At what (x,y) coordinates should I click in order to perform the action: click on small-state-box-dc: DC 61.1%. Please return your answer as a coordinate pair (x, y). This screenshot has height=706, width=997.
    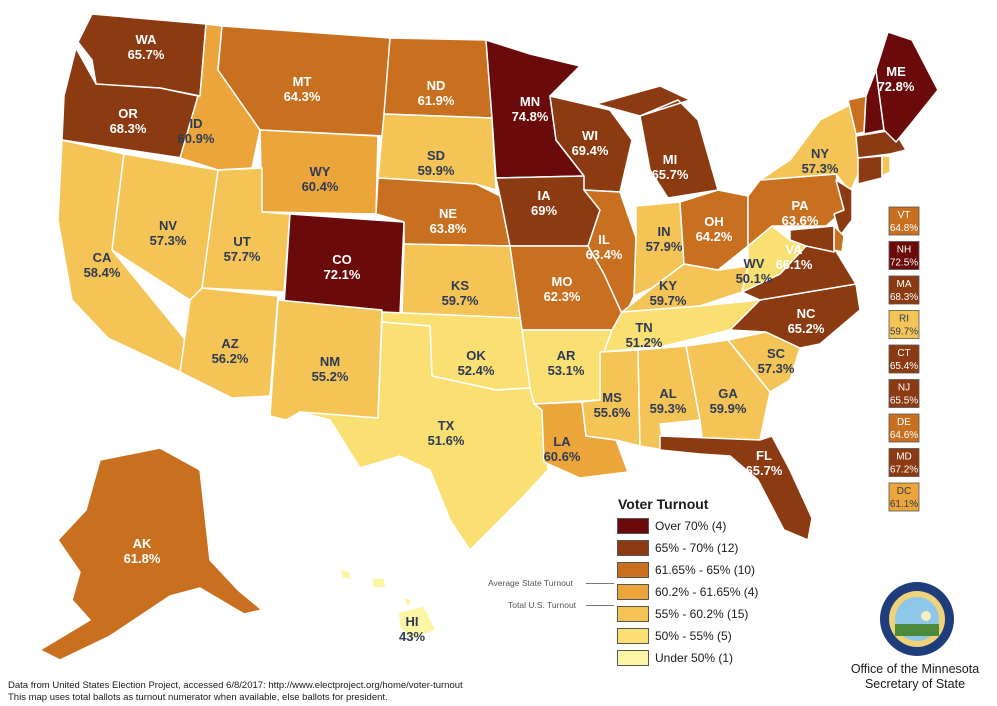
    Looking at the image, I should click on (904, 497).